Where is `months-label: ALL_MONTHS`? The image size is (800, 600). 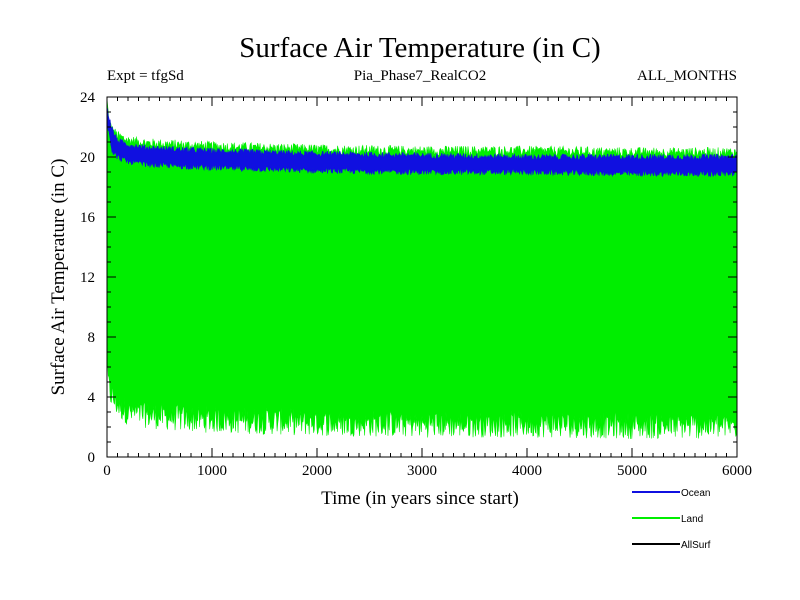 months-label: ALL_MONTHS is located at coordinates (687, 76).